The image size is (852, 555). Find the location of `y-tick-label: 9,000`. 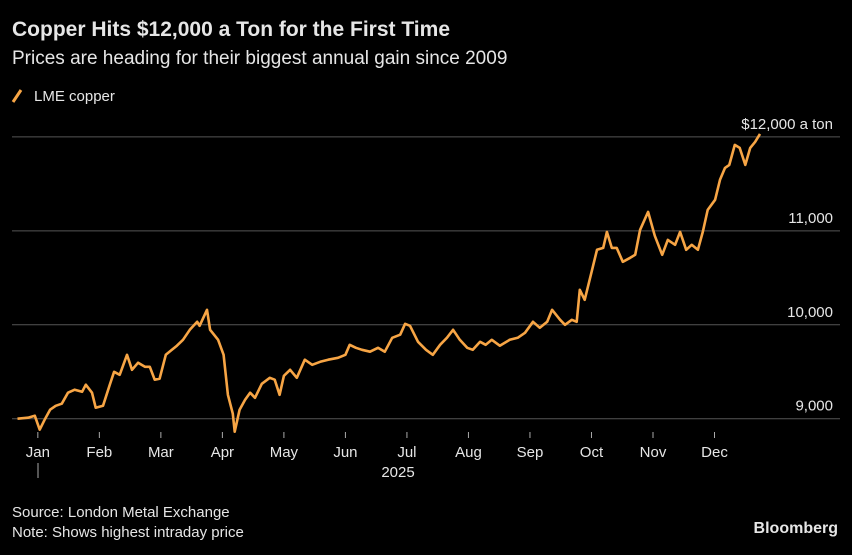

y-tick-label: 9,000 is located at coordinates (814, 406).